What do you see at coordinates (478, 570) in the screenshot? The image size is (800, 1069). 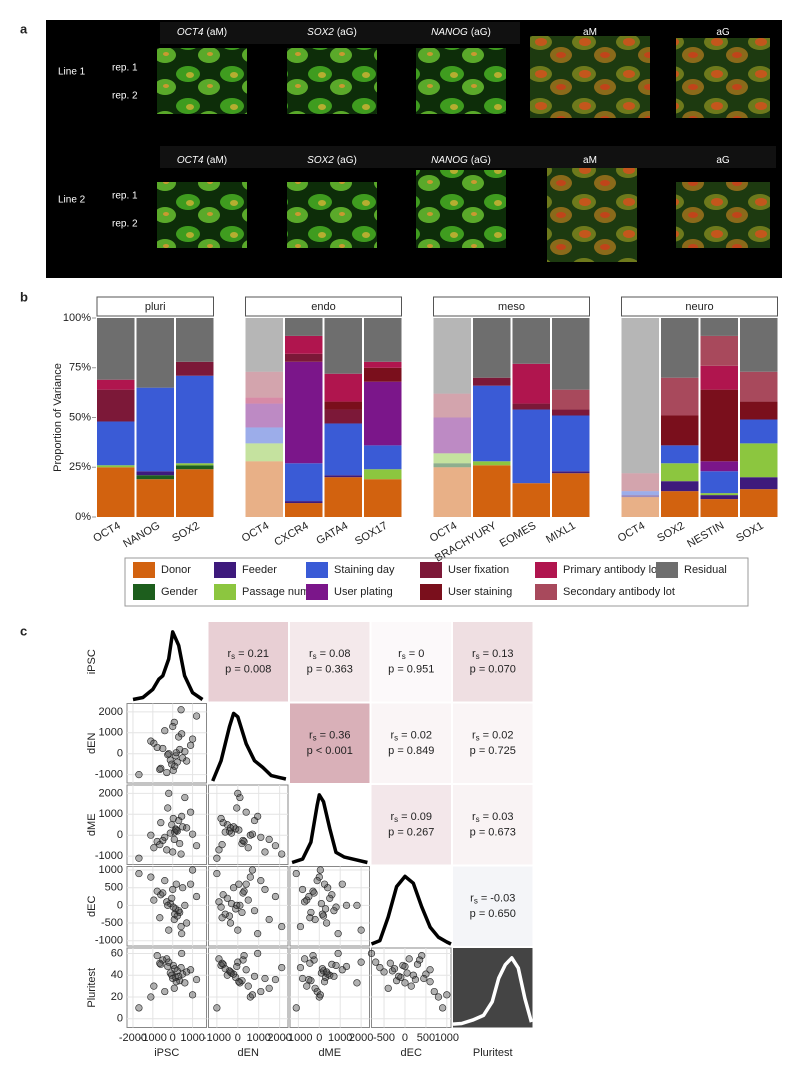 I see `legend-label: User fixation` at bounding box center [478, 570].